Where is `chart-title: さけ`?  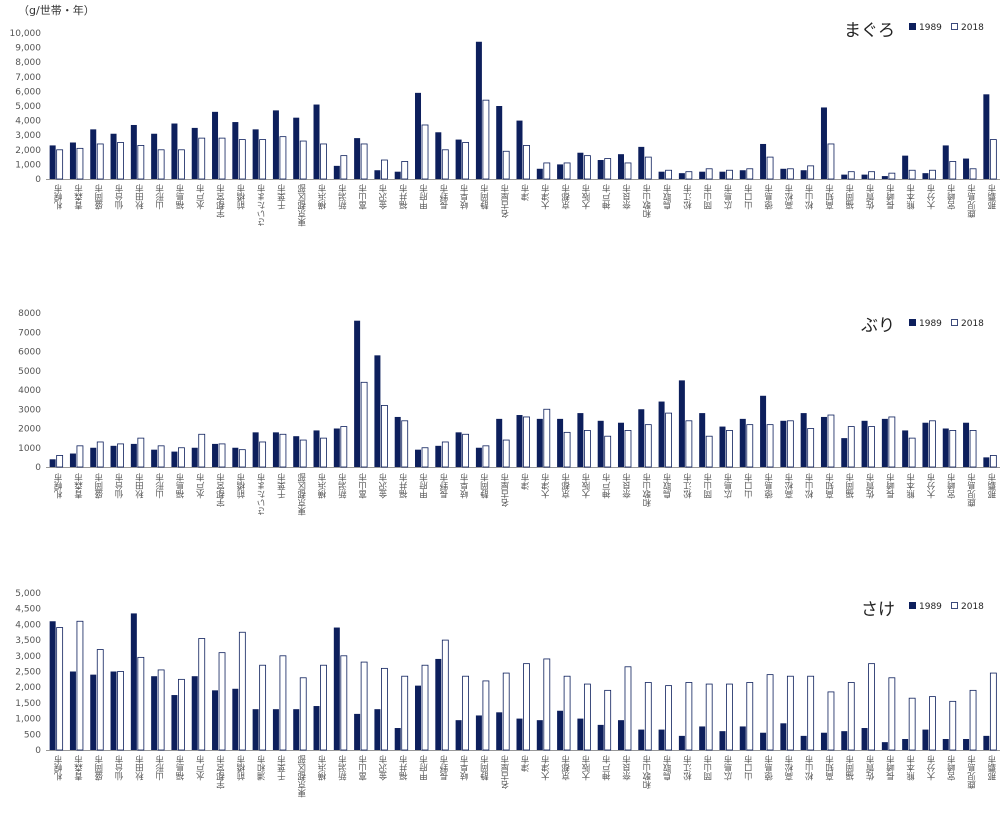 chart-title: さけ is located at coordinates (878, 610).